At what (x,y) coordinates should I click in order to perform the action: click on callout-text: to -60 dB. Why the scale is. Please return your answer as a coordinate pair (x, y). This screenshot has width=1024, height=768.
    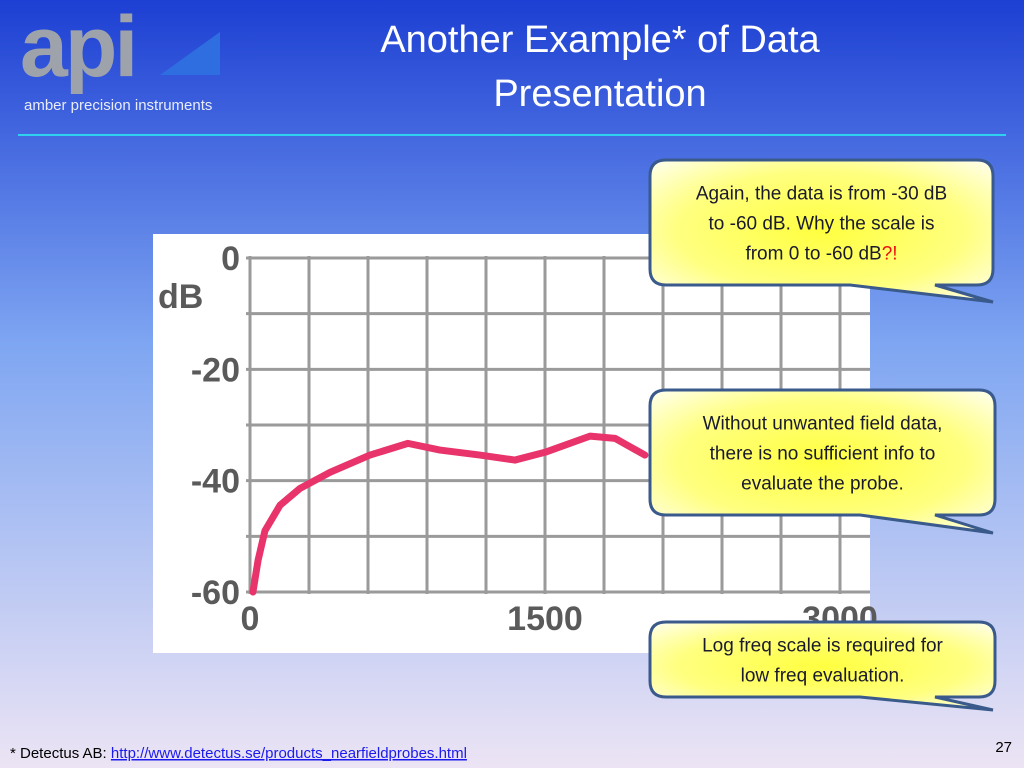
    Looking at the image, I should click on (822, 224).